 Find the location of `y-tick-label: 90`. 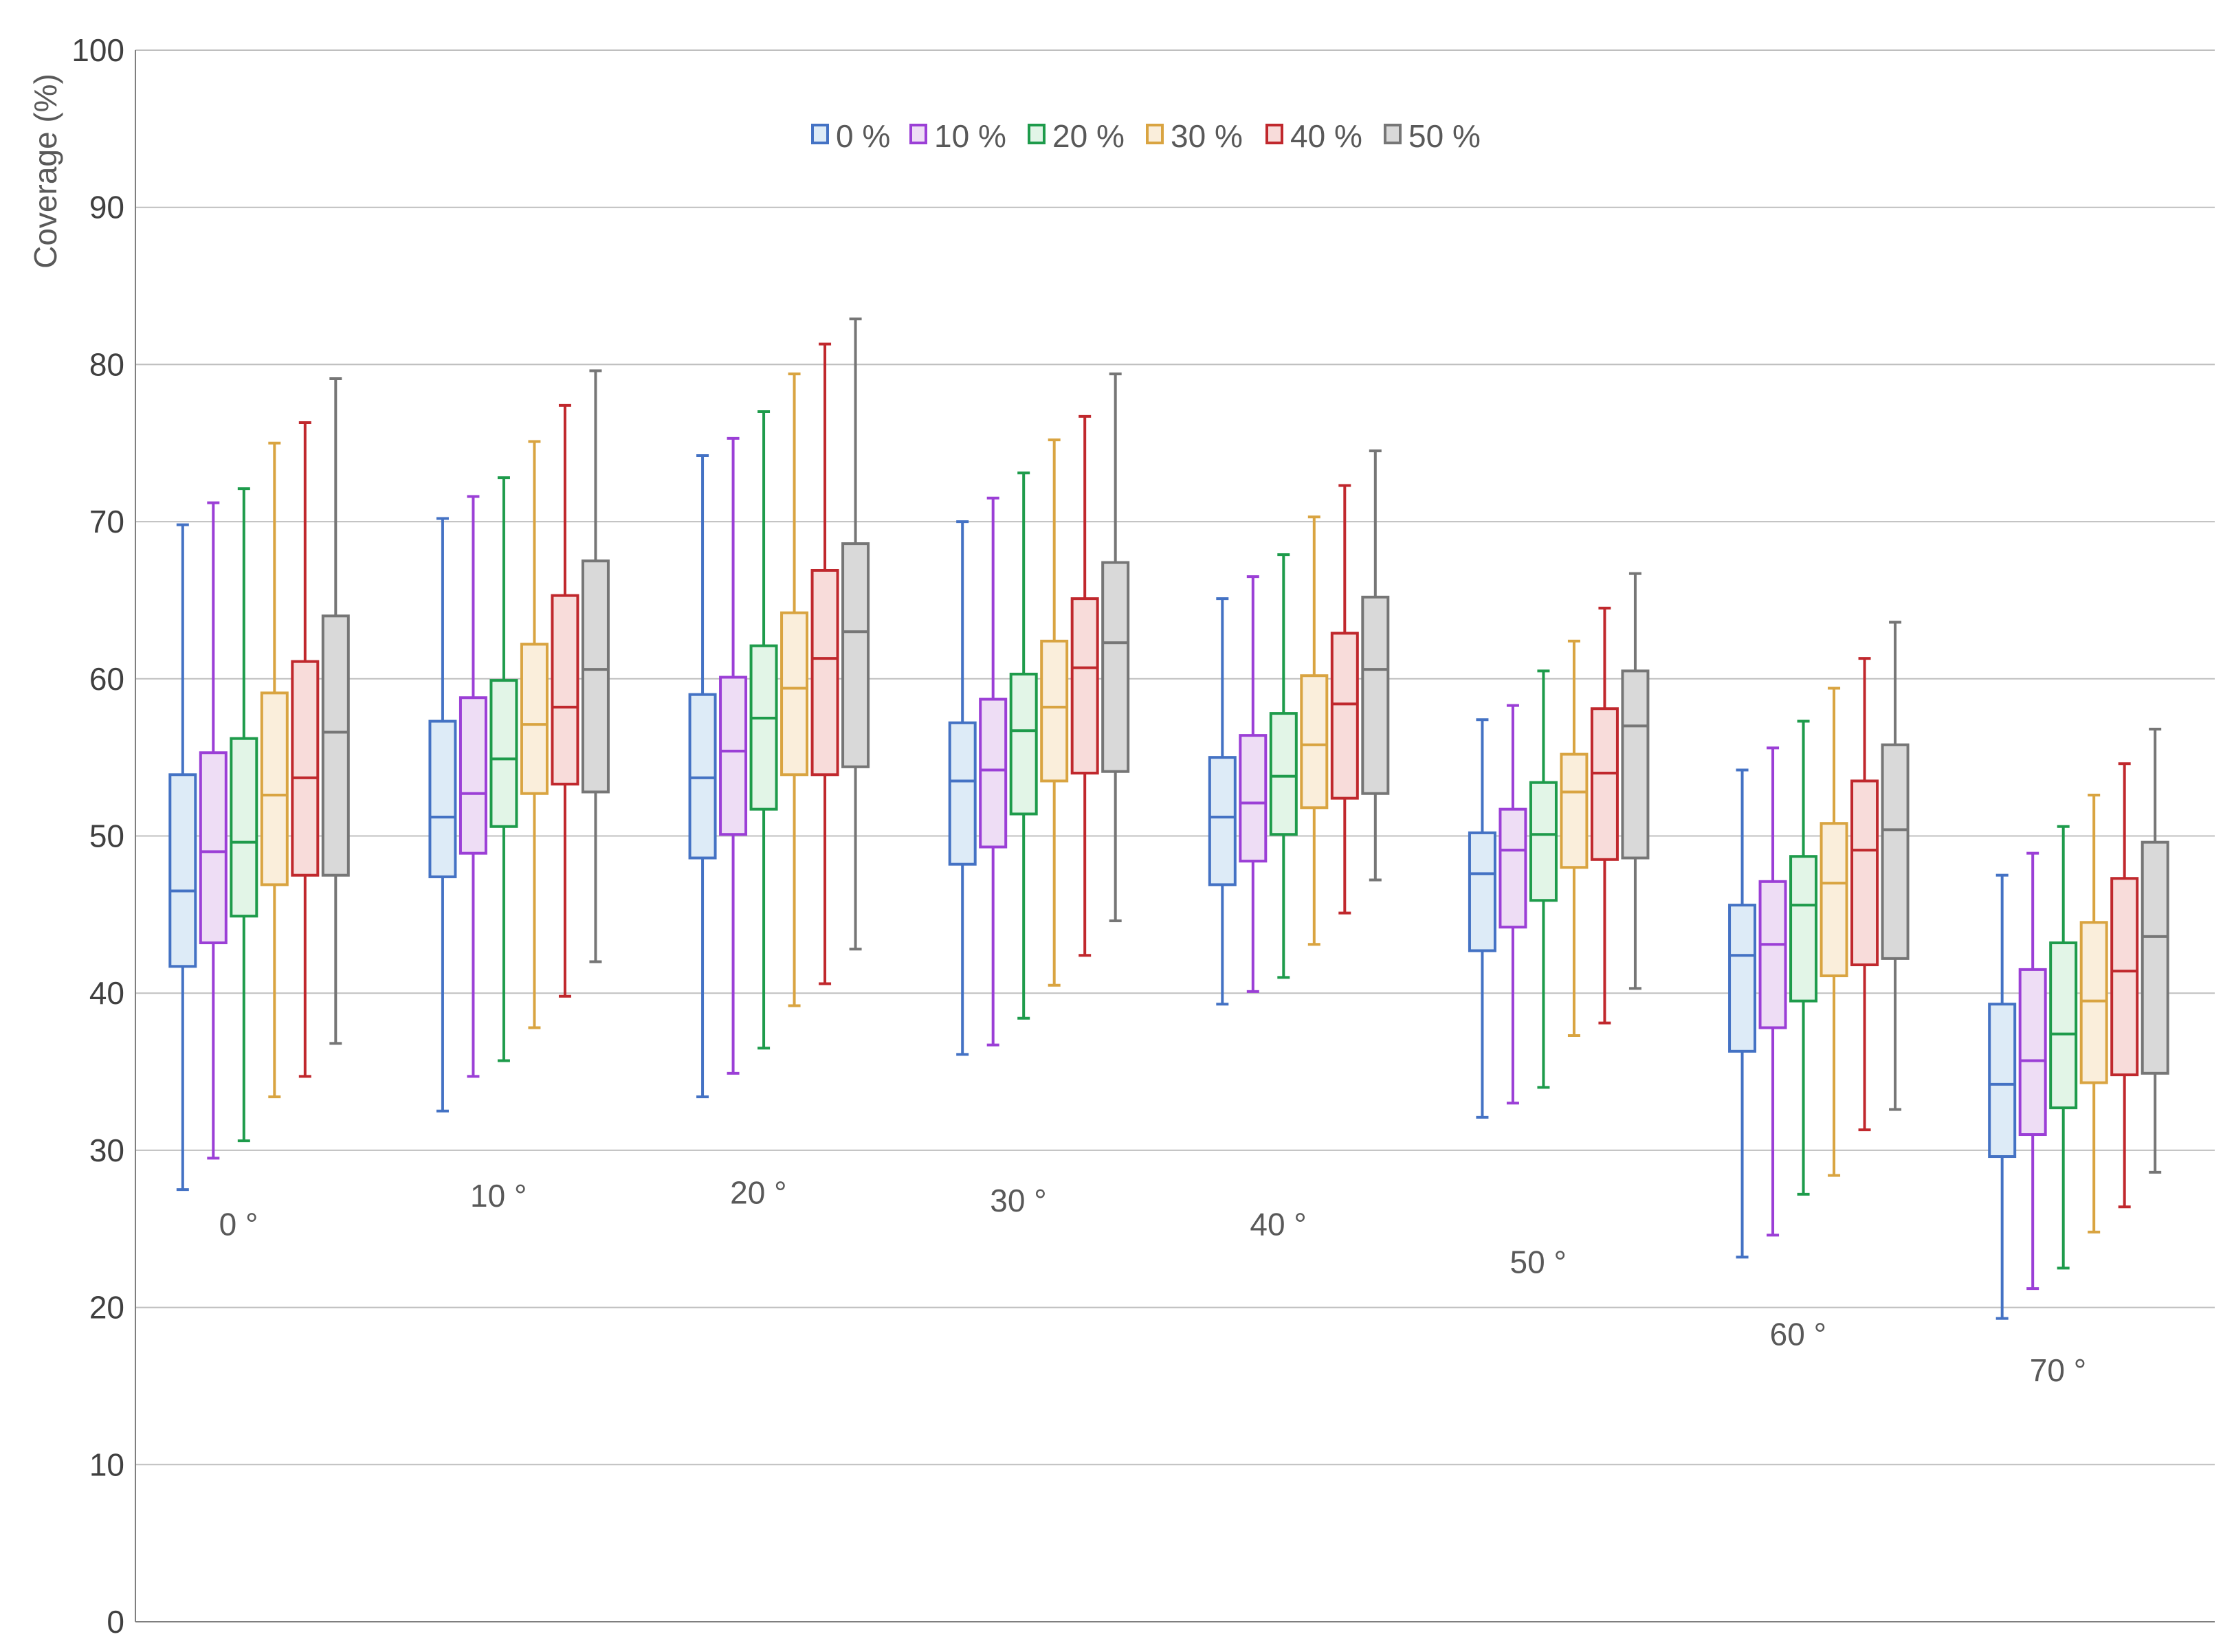

y-tick-label: 90 is located at coordinates (107, 207).